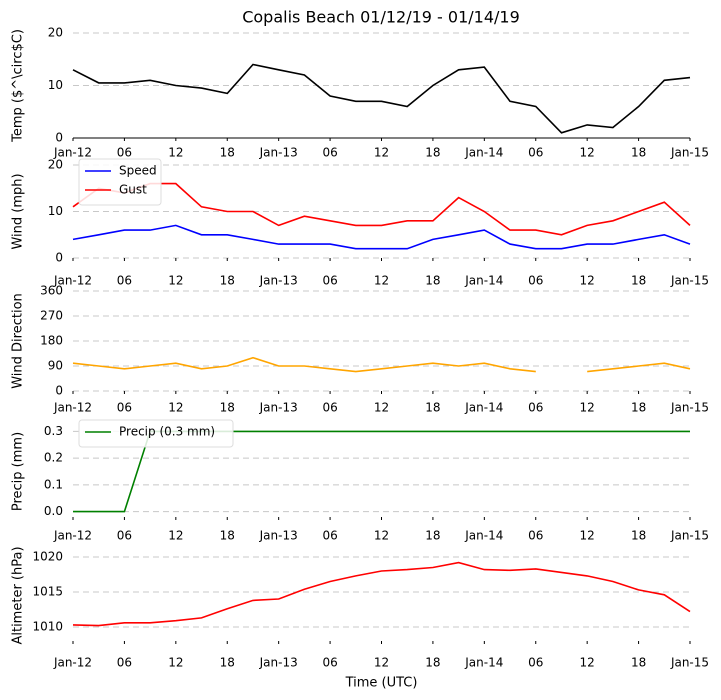 This screenshot has width=721, height=700. I want to click on y-tick-label: 1020, so click(47, 557).